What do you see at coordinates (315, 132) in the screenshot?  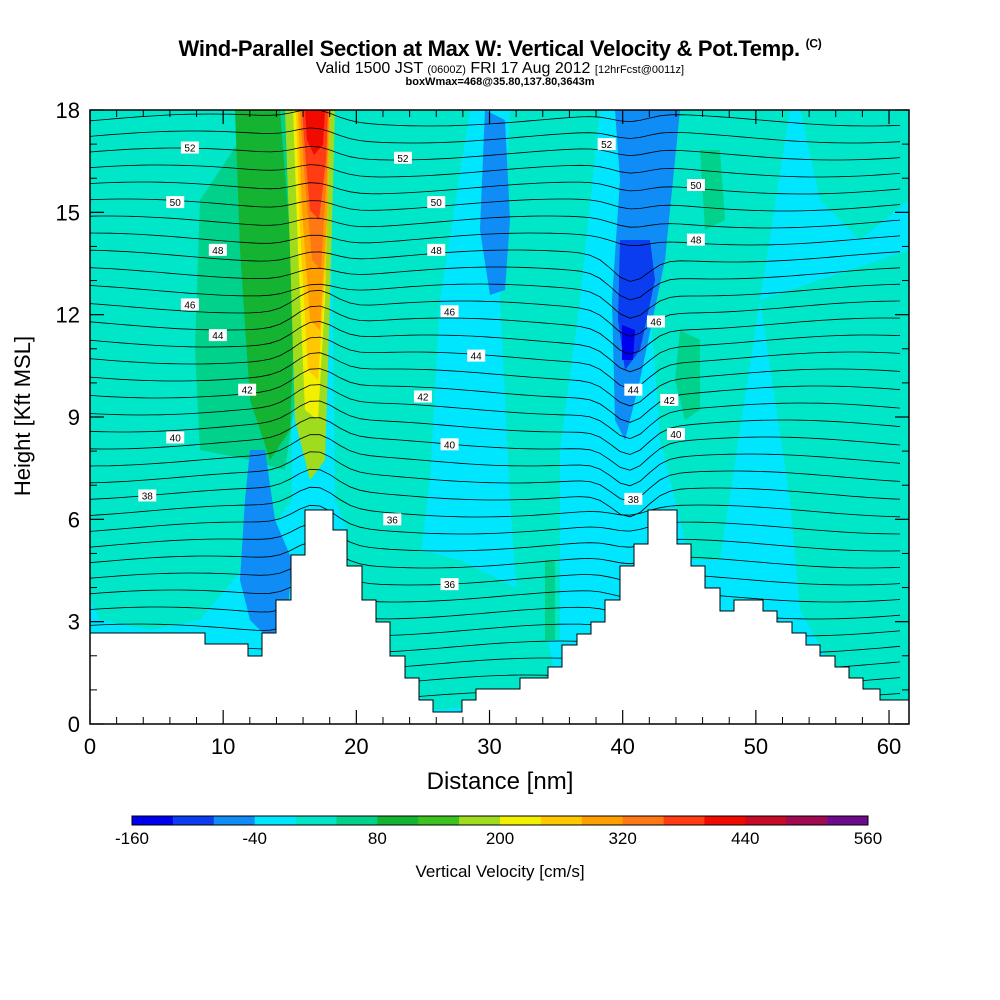 I see `updraft-core` at bounding box center [315, 132].